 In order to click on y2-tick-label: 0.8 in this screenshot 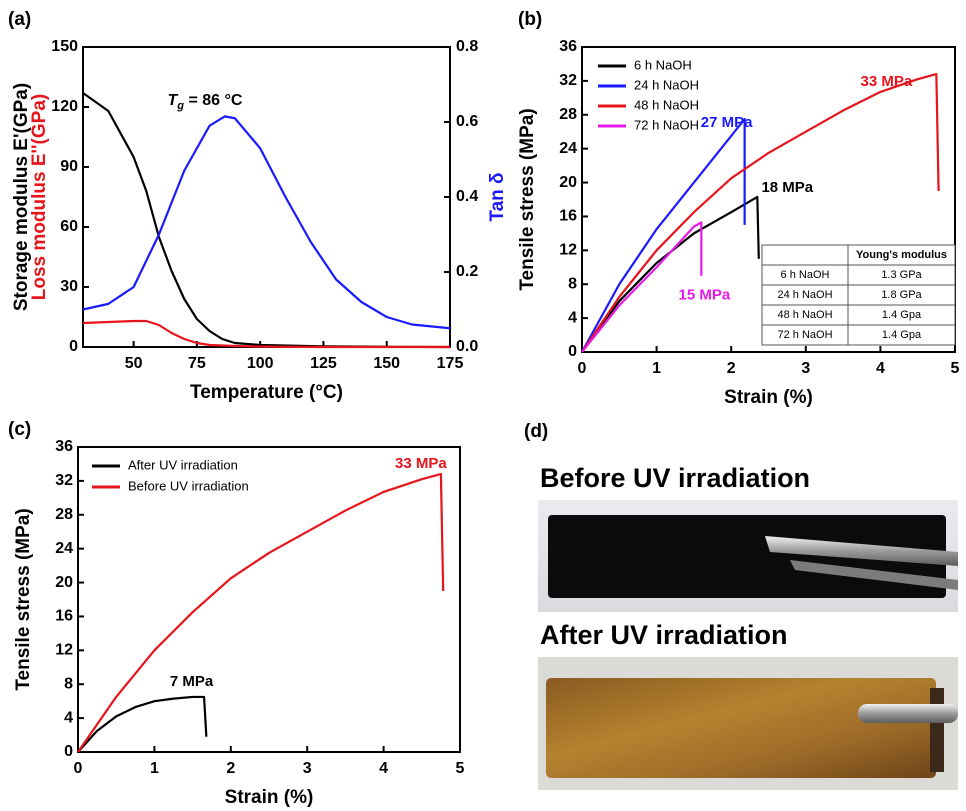, I will do `click(467, 46)`.